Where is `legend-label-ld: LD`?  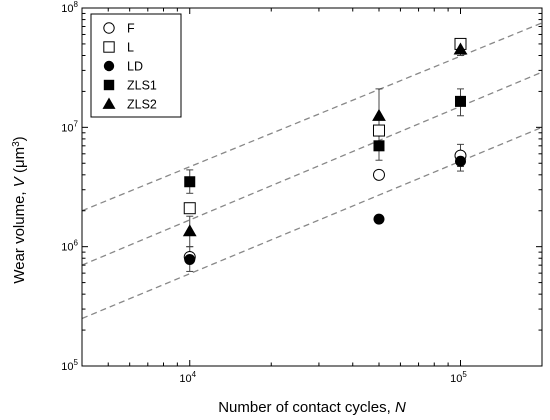
legend-label-ld: LD is located at coordinates (135, 67).